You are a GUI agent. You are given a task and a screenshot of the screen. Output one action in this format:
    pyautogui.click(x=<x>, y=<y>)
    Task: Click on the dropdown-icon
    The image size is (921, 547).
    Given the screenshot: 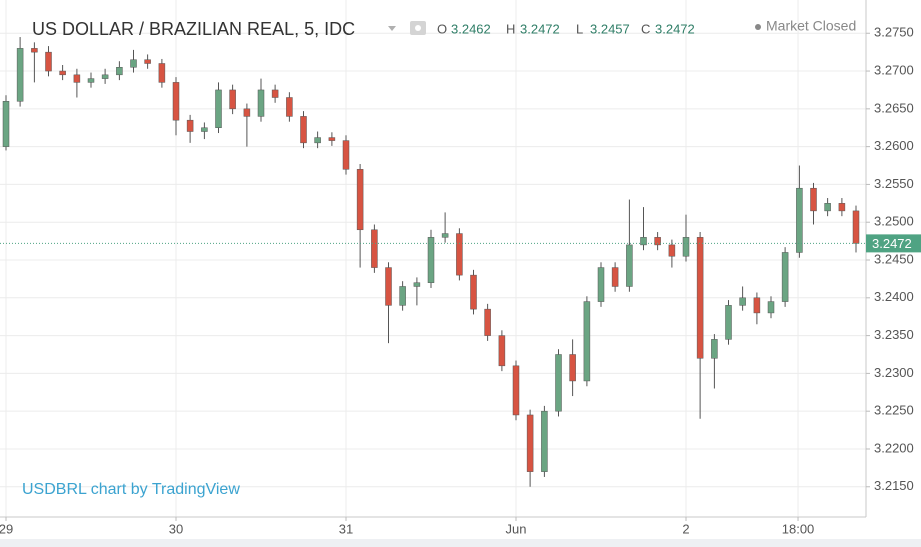 What is the action you would take?
    pyautogui.click(x=392, y=28)
    